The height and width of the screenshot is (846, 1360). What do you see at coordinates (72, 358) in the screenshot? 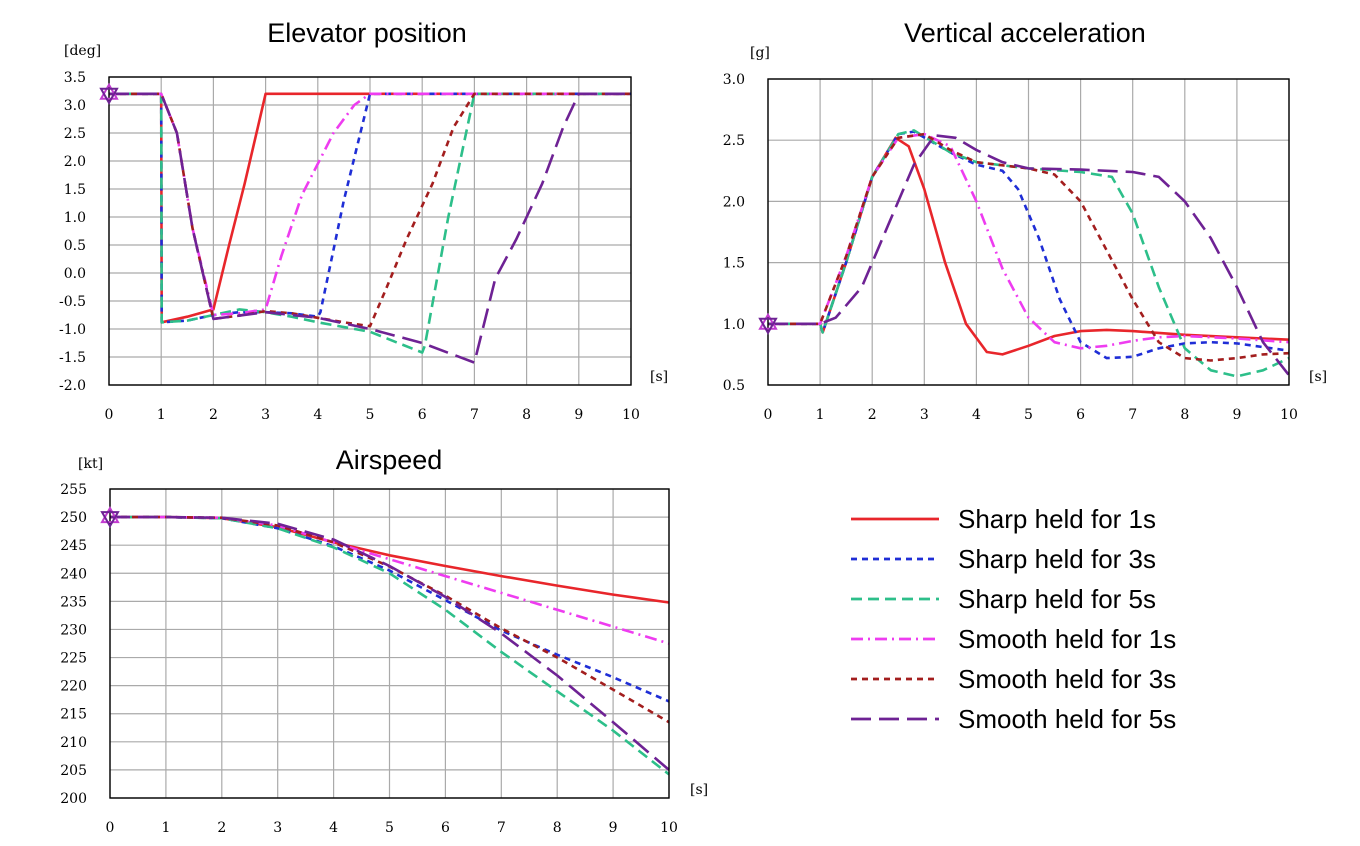
I see `y-tick-label: -1.5` at bounding box center [72, 358].